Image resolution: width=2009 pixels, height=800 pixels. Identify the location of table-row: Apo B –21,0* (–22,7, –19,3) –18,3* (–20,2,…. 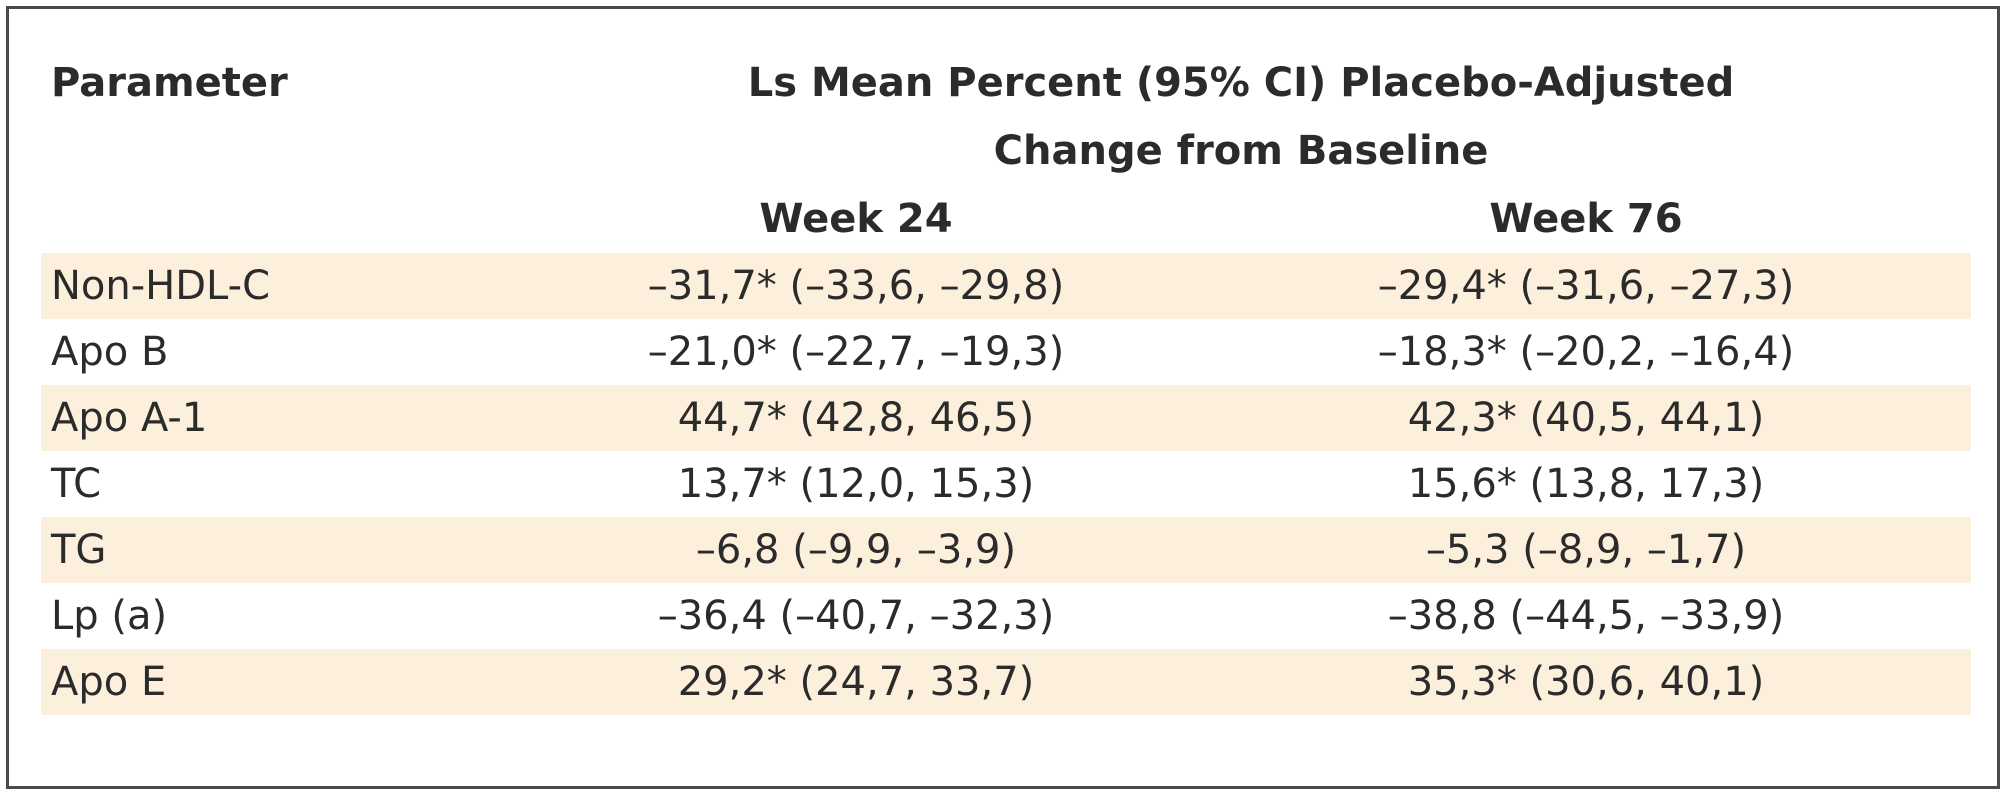
(1006, 352).